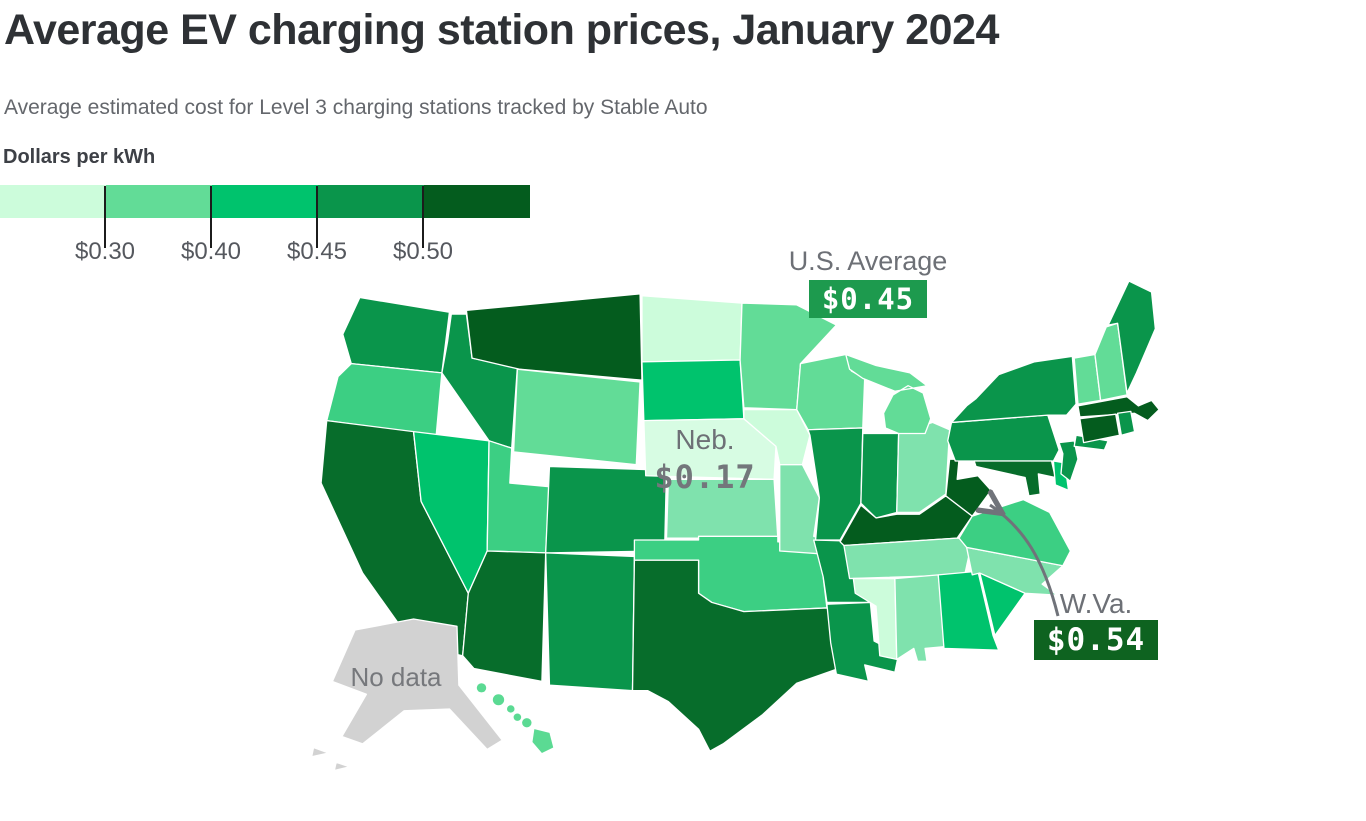 This screenshot has width=1366, height=821. Describe the element at coordinates (554, 337) in the screenshot. I see `state-montana` at that location.